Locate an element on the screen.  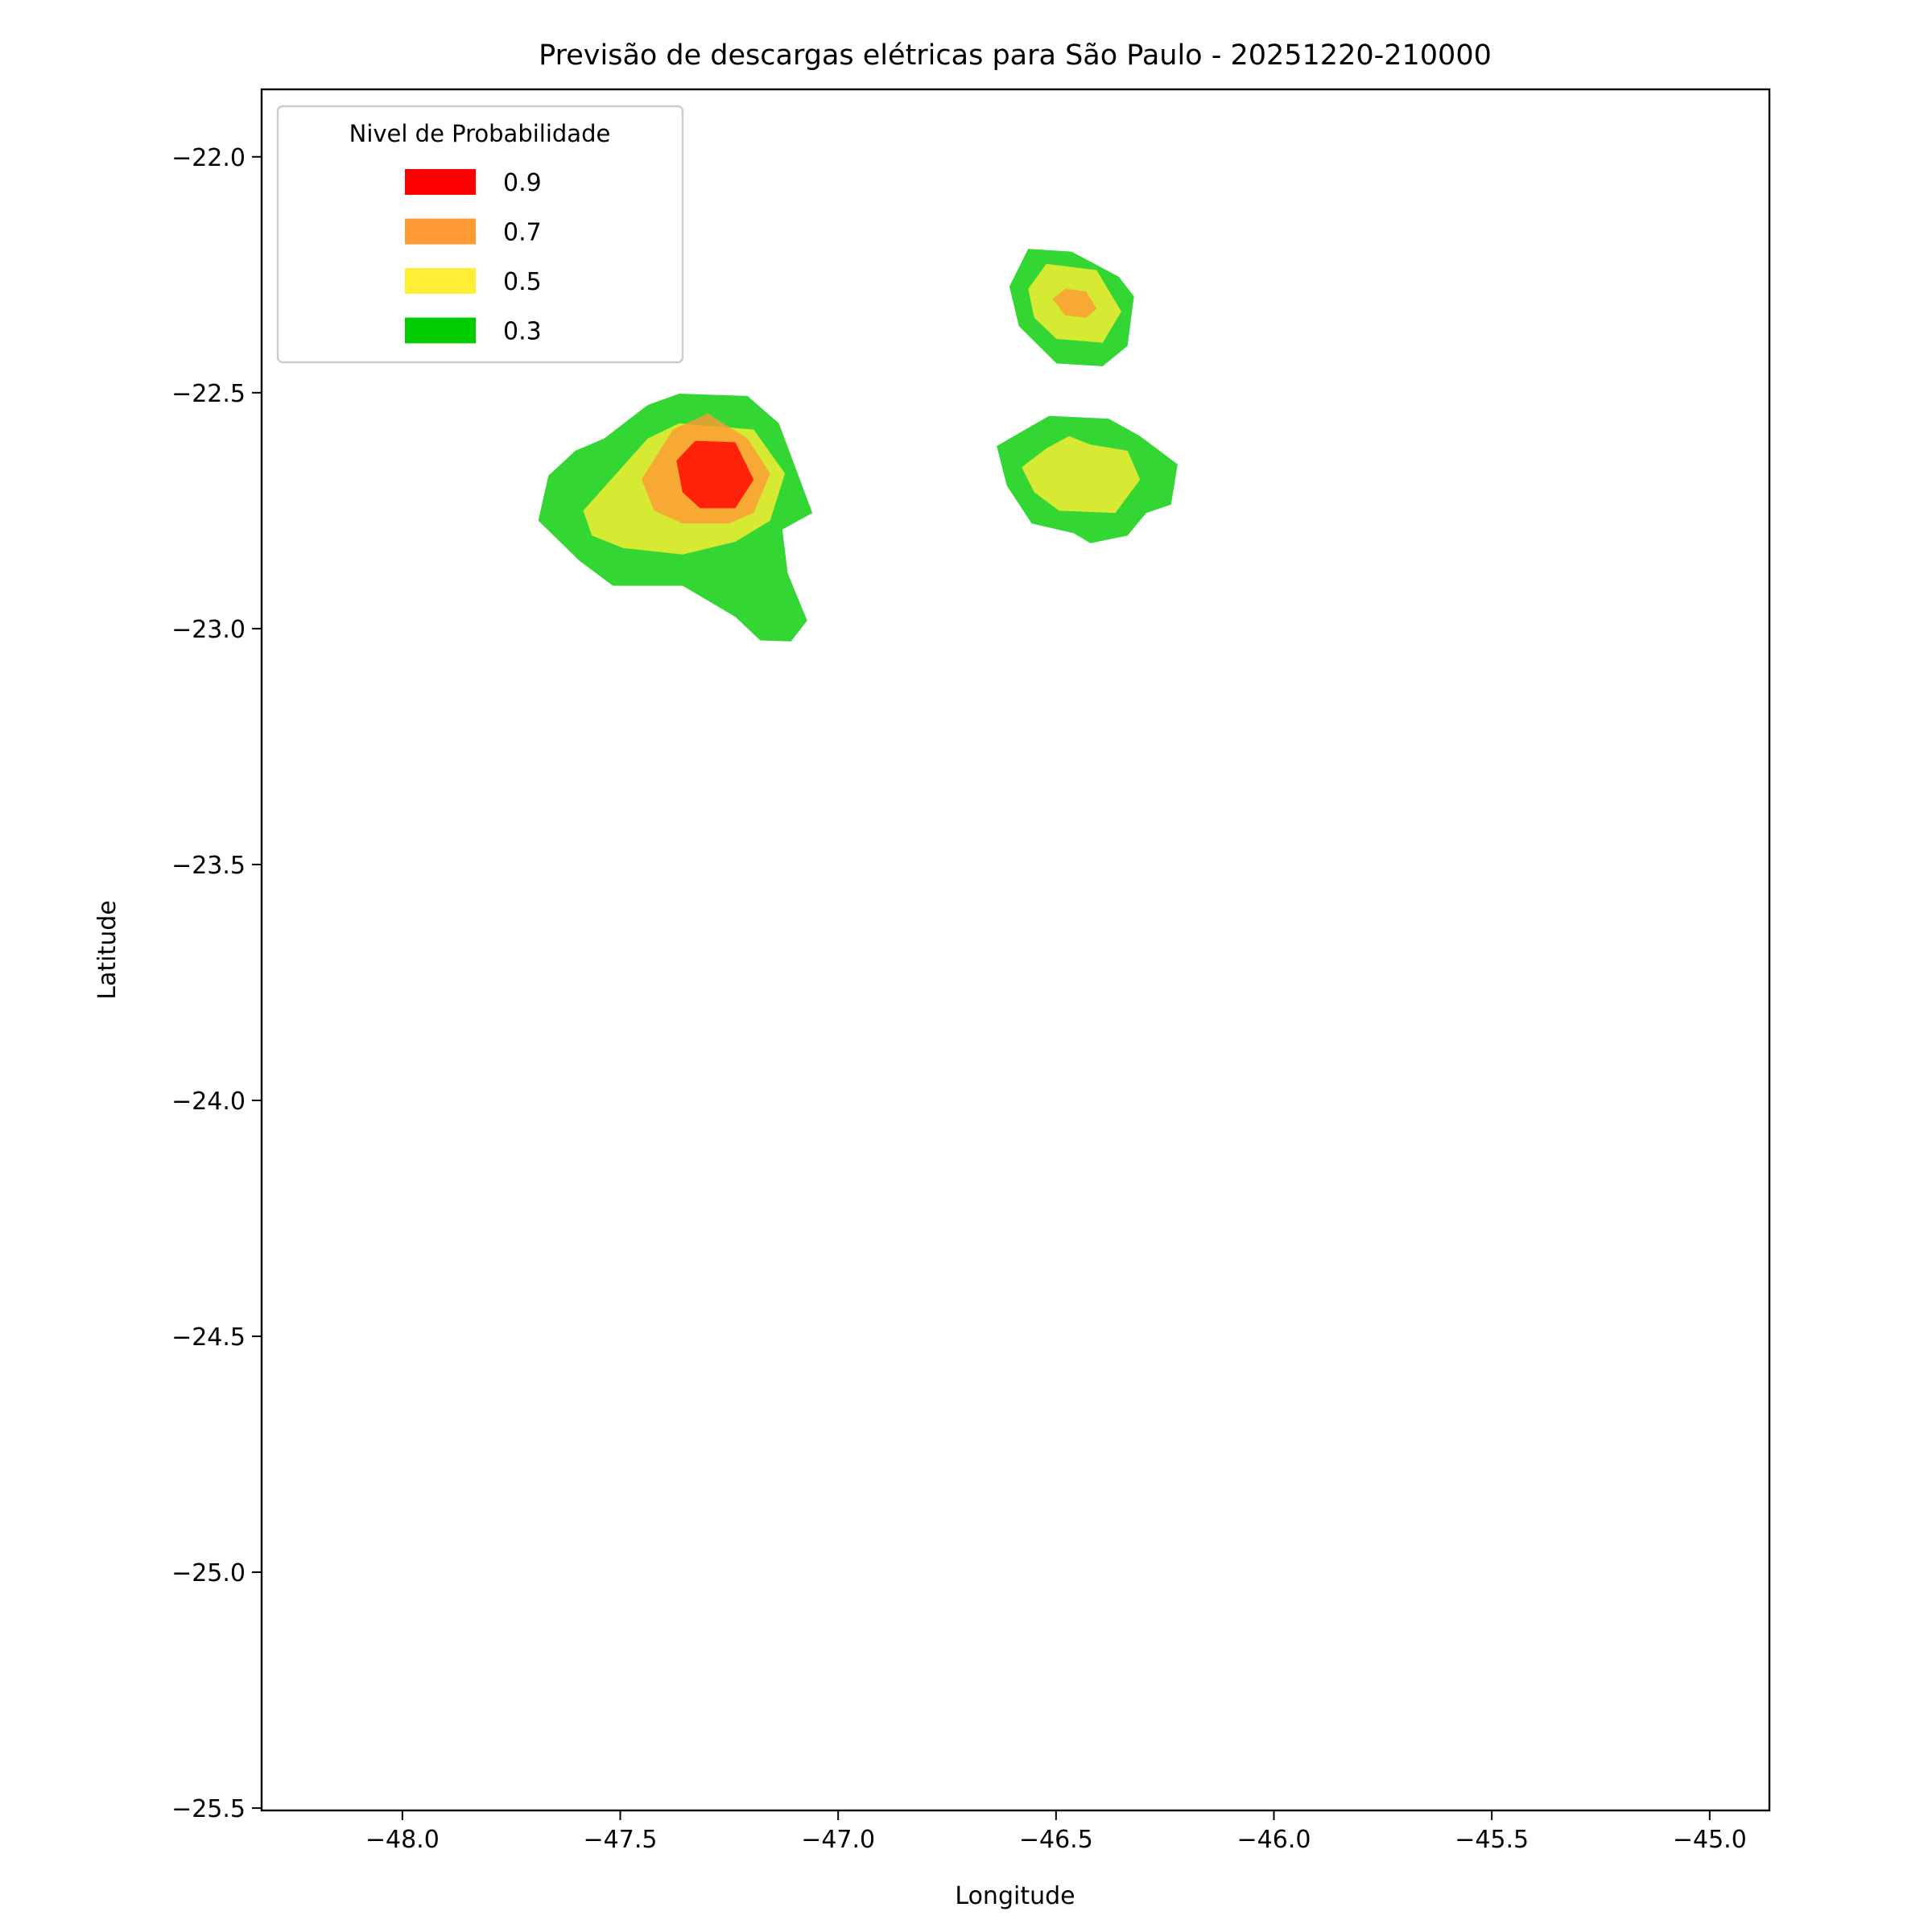
y-tick-label: −22.0 is located at coordinates (208, 158).